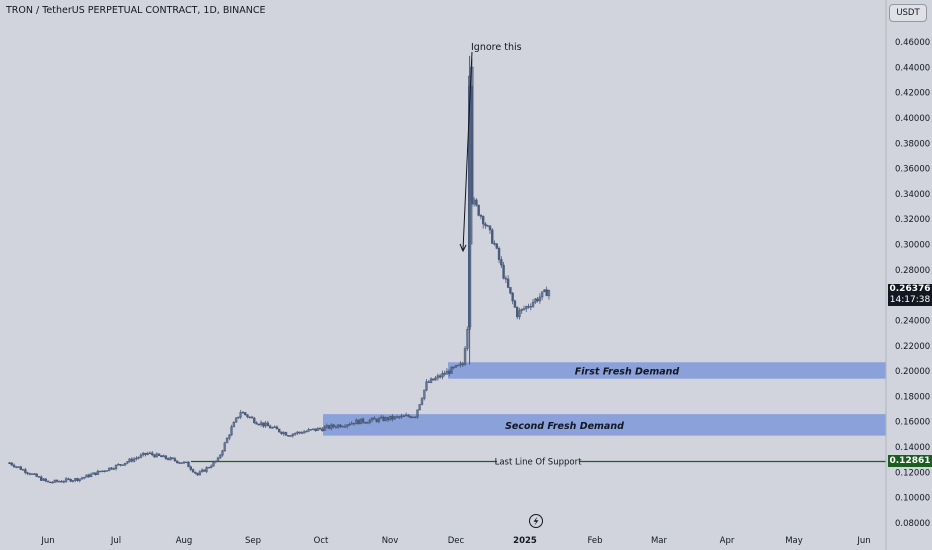 The width and height of the screenshot is (932, 550). I want to click on support-line-label: Last Line Of Support, so click(538, 462).